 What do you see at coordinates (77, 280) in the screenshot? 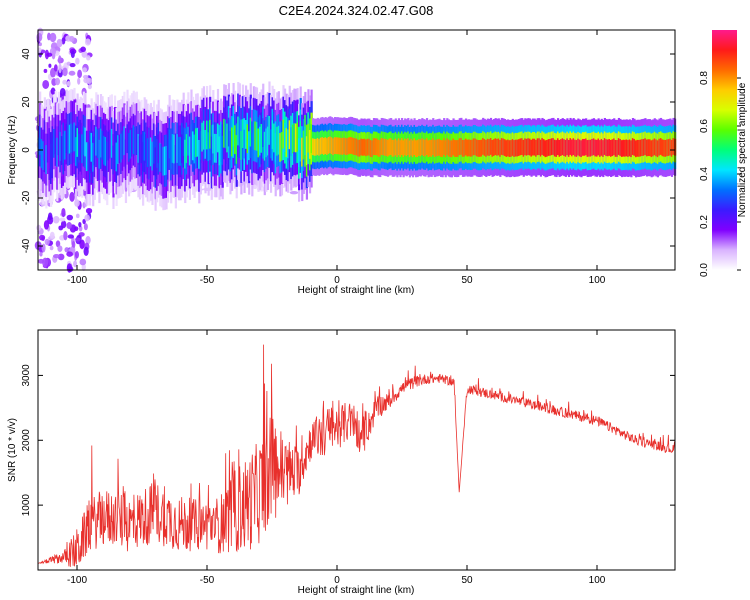
I see `x-tick-label: -100` at bounding box center [77, 280].